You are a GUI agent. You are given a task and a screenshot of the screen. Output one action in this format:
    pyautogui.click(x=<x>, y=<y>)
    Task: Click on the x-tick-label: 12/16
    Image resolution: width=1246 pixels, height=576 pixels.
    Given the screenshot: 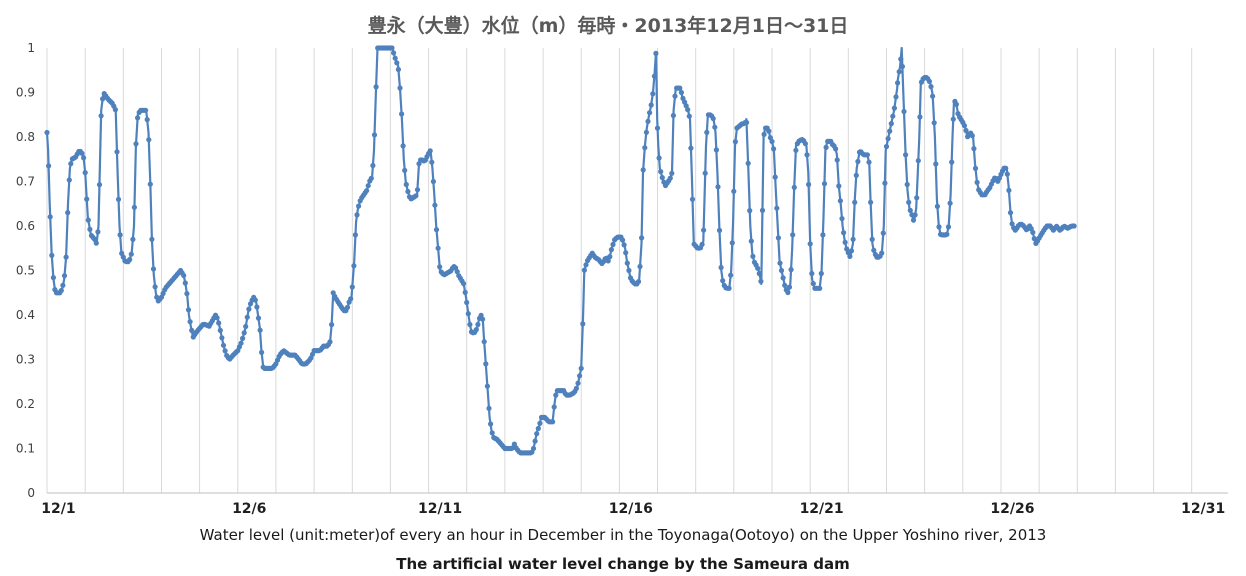 What is the action you would take?
    pyautogui.click(x=631, y=509)
    